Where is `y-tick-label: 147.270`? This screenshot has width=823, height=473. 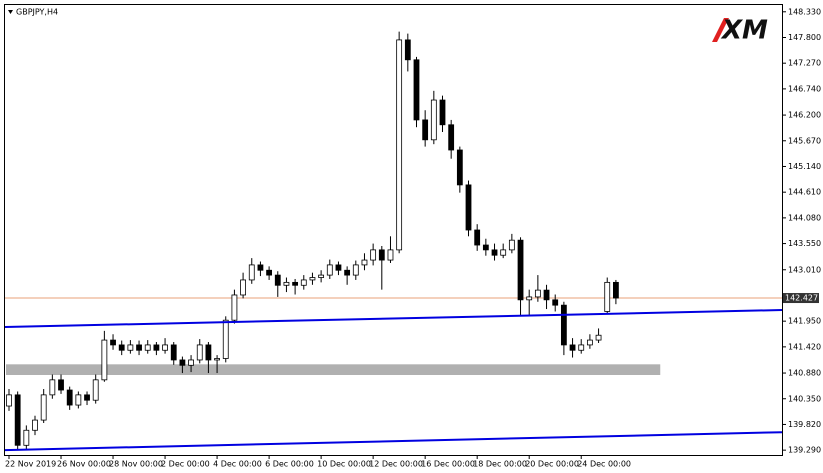 y-tick-label: 147.270 is located at coordinates (804, 63).